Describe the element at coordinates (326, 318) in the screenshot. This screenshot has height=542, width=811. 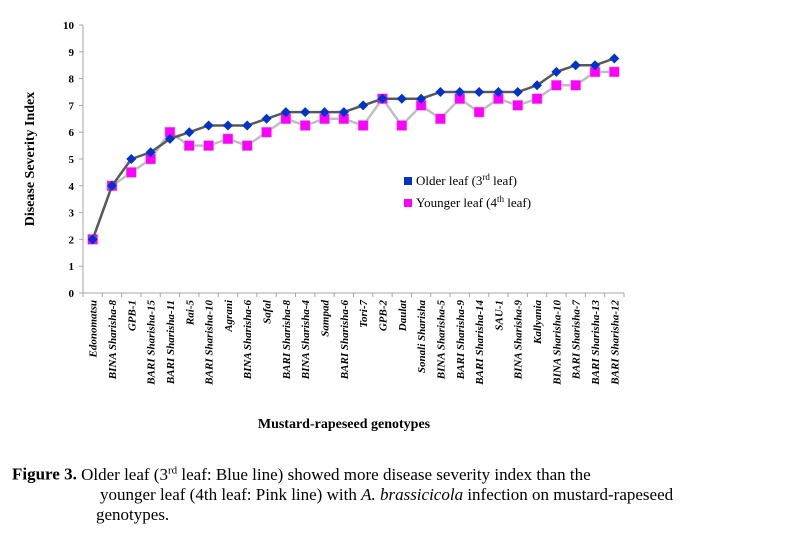
I see `x-category-label: Sampad` at that location.